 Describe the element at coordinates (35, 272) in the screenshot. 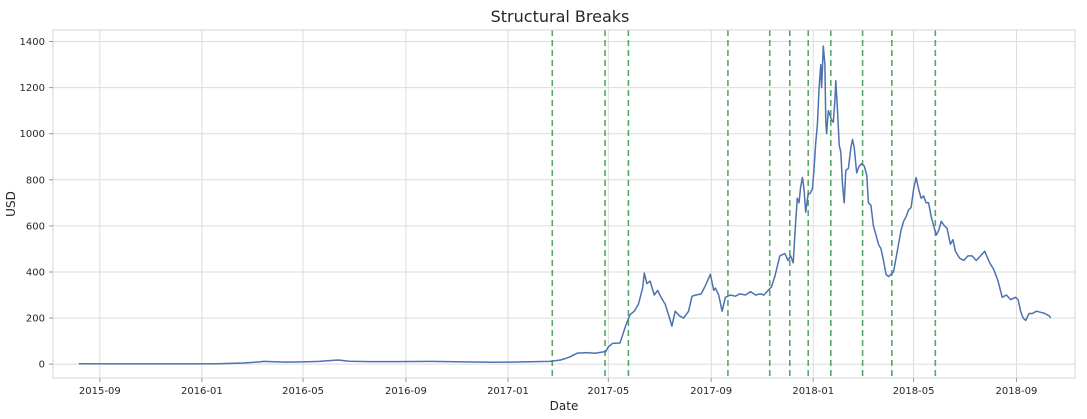

I see `y-tick-label: 400` at that location.